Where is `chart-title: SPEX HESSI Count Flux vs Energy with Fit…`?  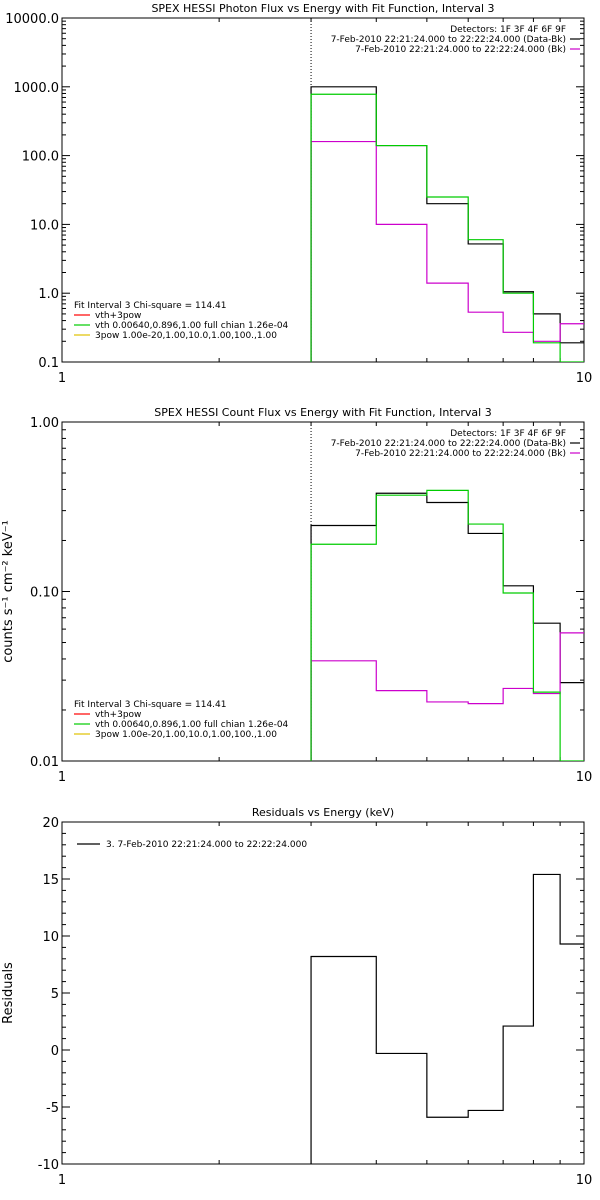 chart-title: SPEX HESSI Count Flux vs Energy with Fit… is located at coordinates (322, 412).